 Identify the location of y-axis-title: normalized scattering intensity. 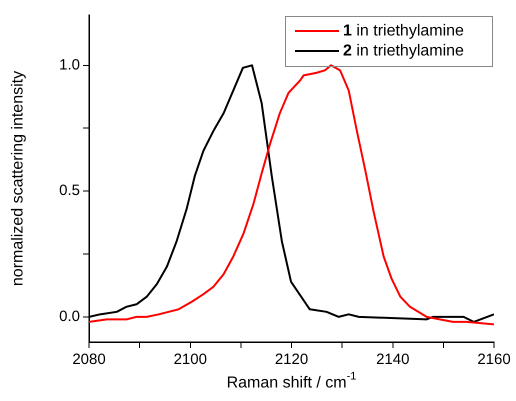
(17, 178).